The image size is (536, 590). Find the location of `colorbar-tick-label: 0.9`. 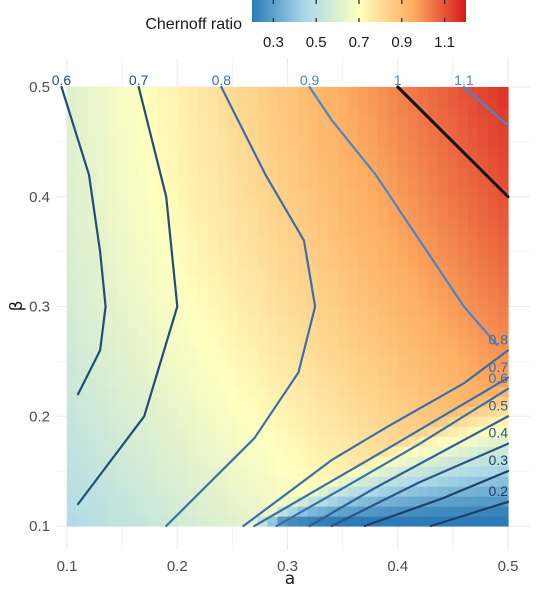

colorbar-tick-label: 0.9 is located at coordinates (401, 42).